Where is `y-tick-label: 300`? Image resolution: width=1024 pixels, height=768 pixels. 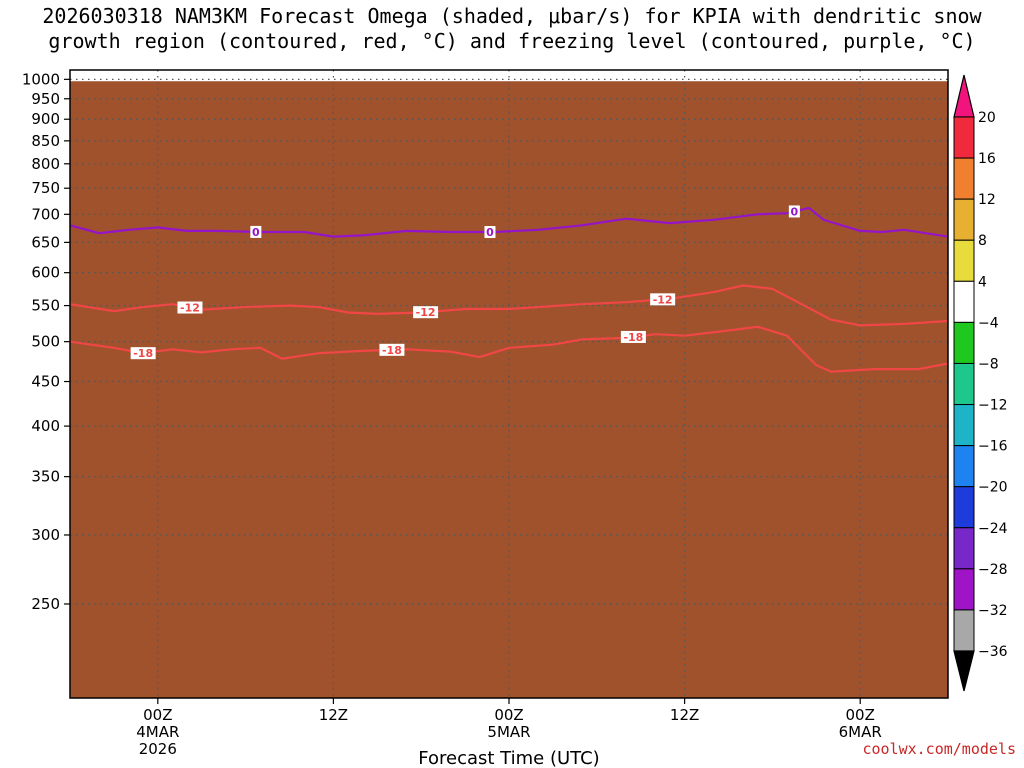
y-tick-label: 300 is located at coordinates (45, 535).